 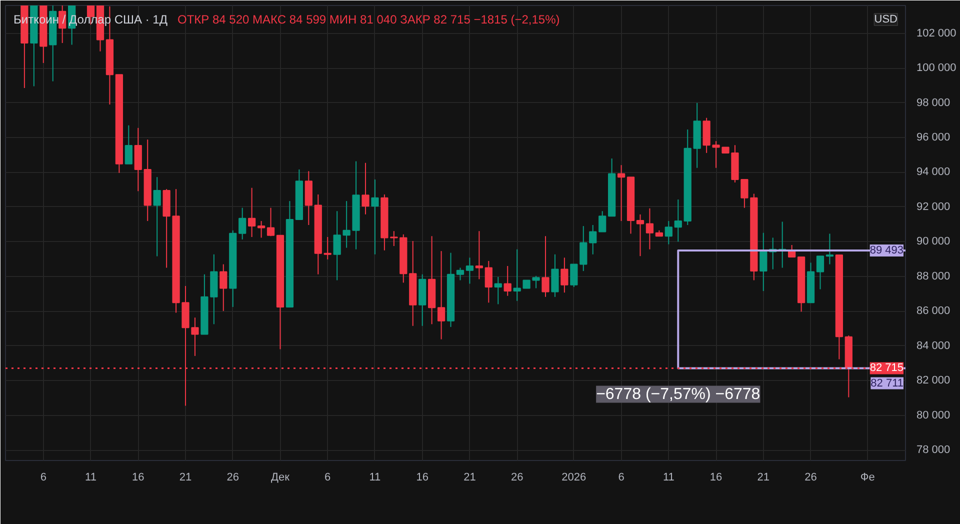 I want to click on ref-line-label: 82 715, so click(x=887, y=368).